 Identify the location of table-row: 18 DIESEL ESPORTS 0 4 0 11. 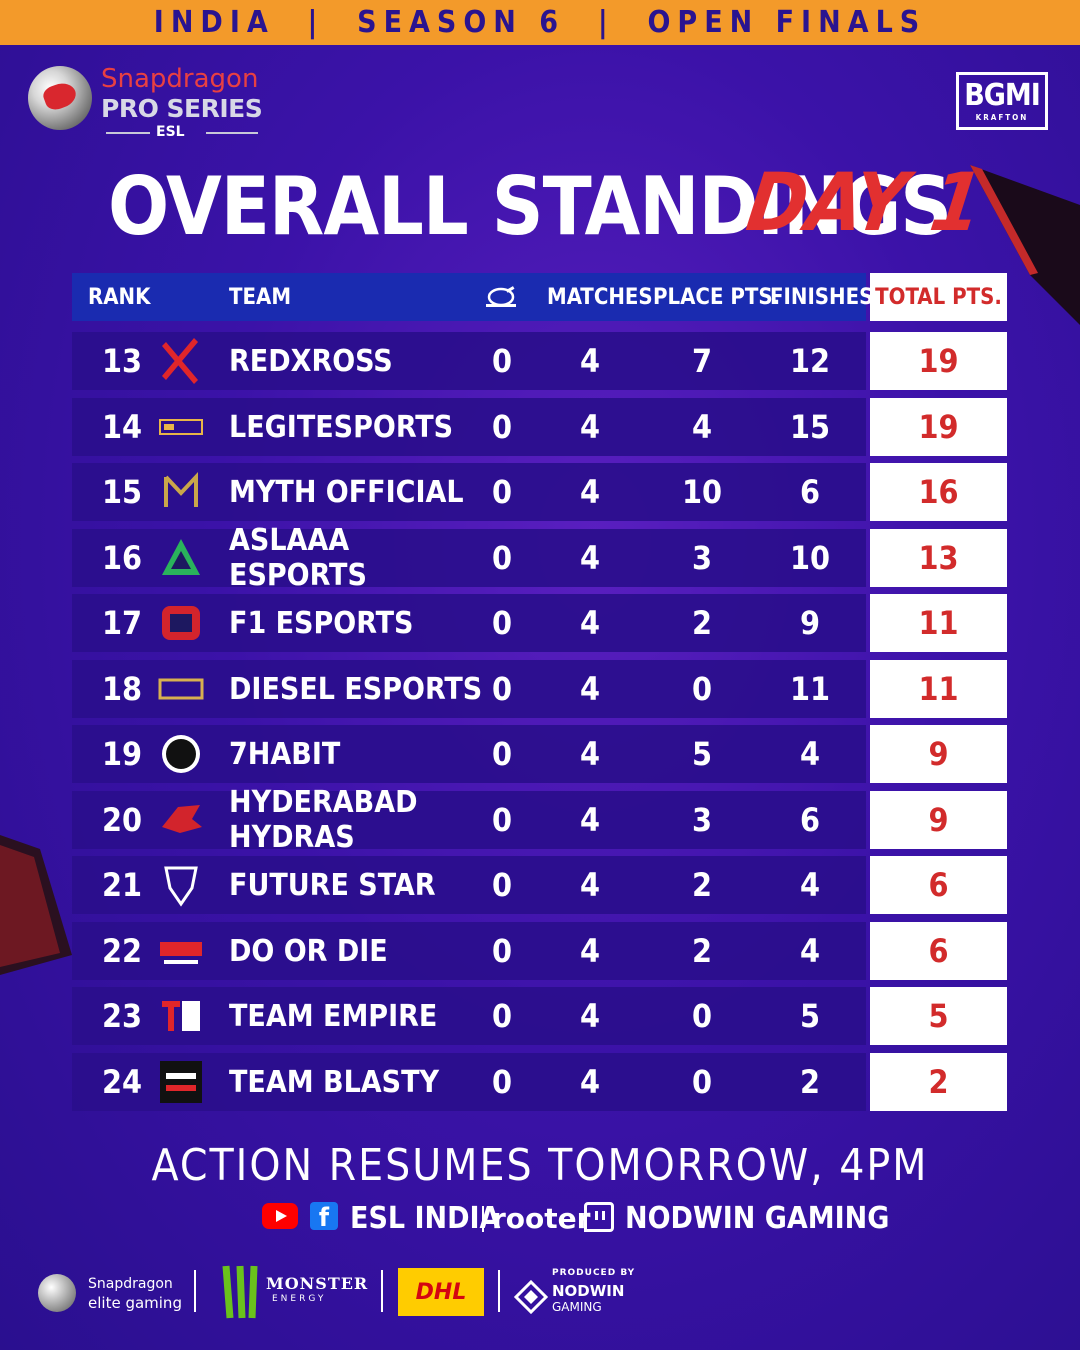
(469, 689).